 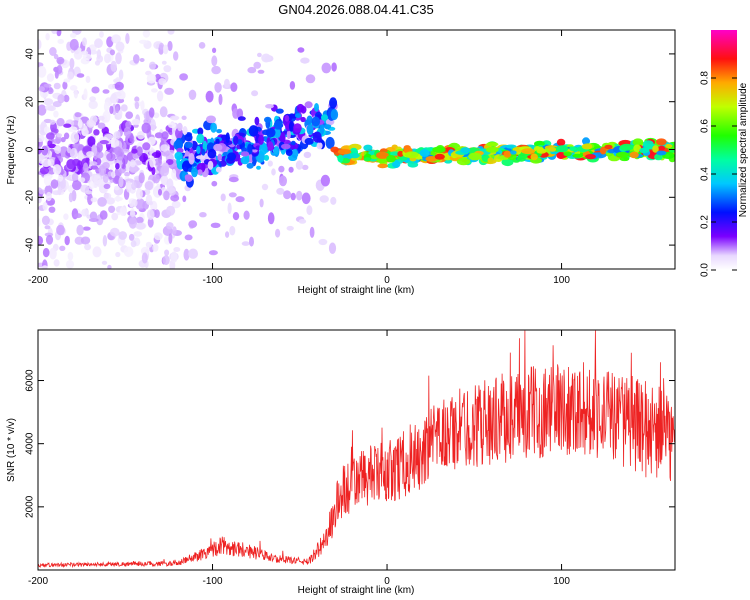 I want to click on spectrogram-ytick-label: 0, so click(x=30, y=149).